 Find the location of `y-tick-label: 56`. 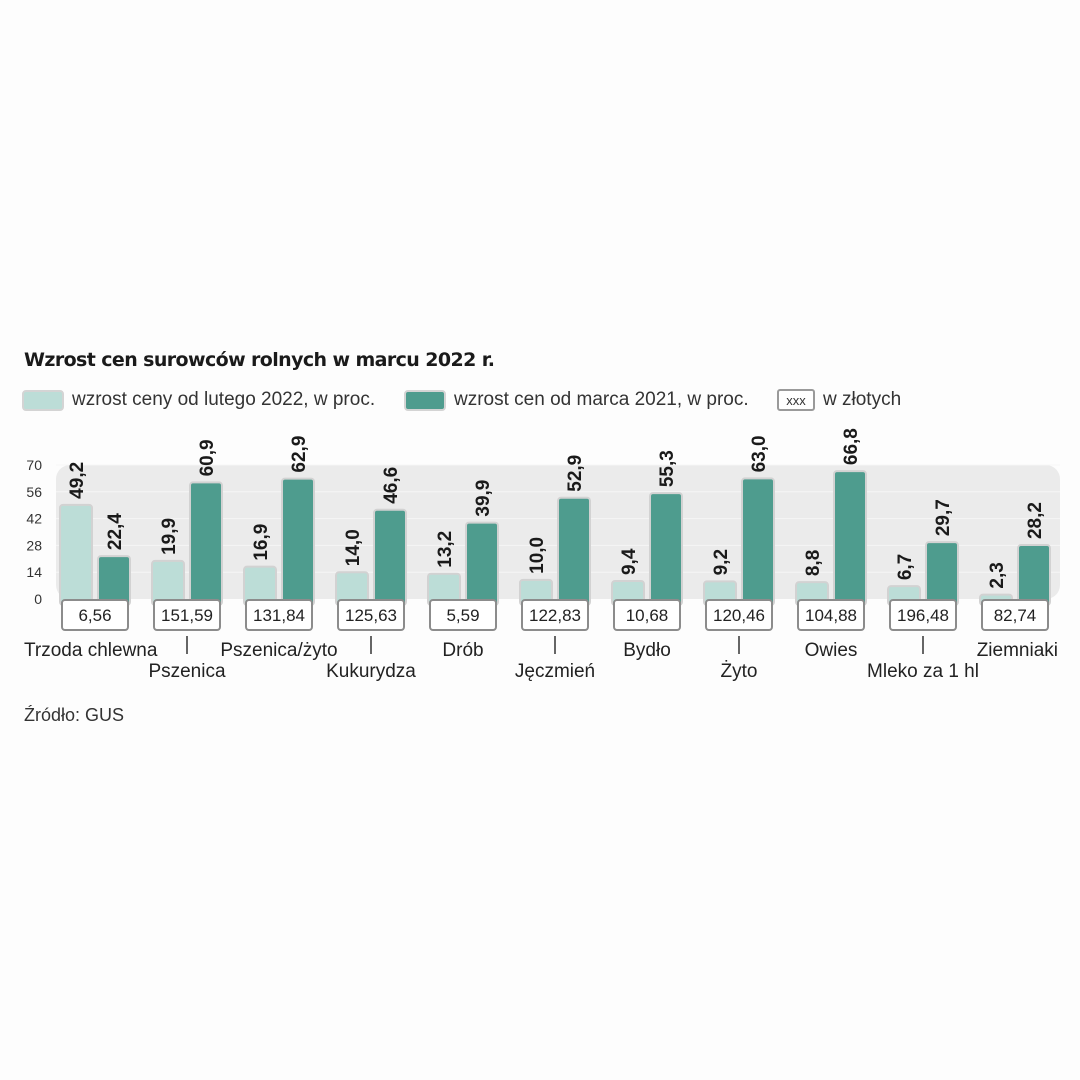

y-tick-label: 56 is located at coordinates (34, 492).